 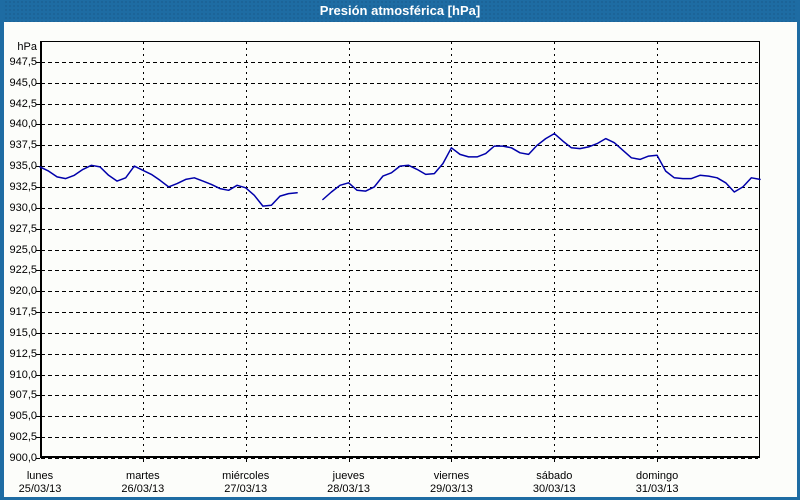 What do you see at coordinates (23, 82) in the screenshot?
I see `y-tick-label: 945,0` at bounding box center [23, 82].